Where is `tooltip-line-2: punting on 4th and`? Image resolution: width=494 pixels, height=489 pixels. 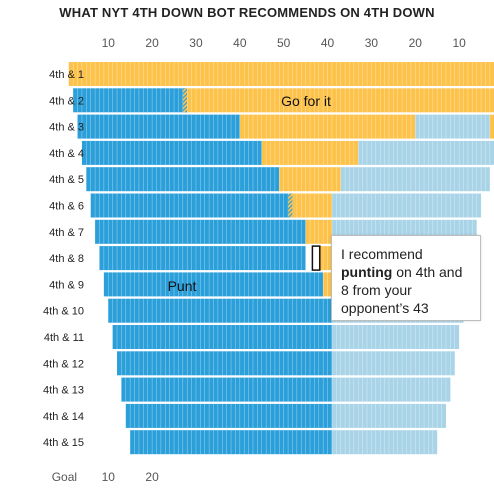
tooltip-line-2: punting on 4th and is located at coordinates (410, 272).